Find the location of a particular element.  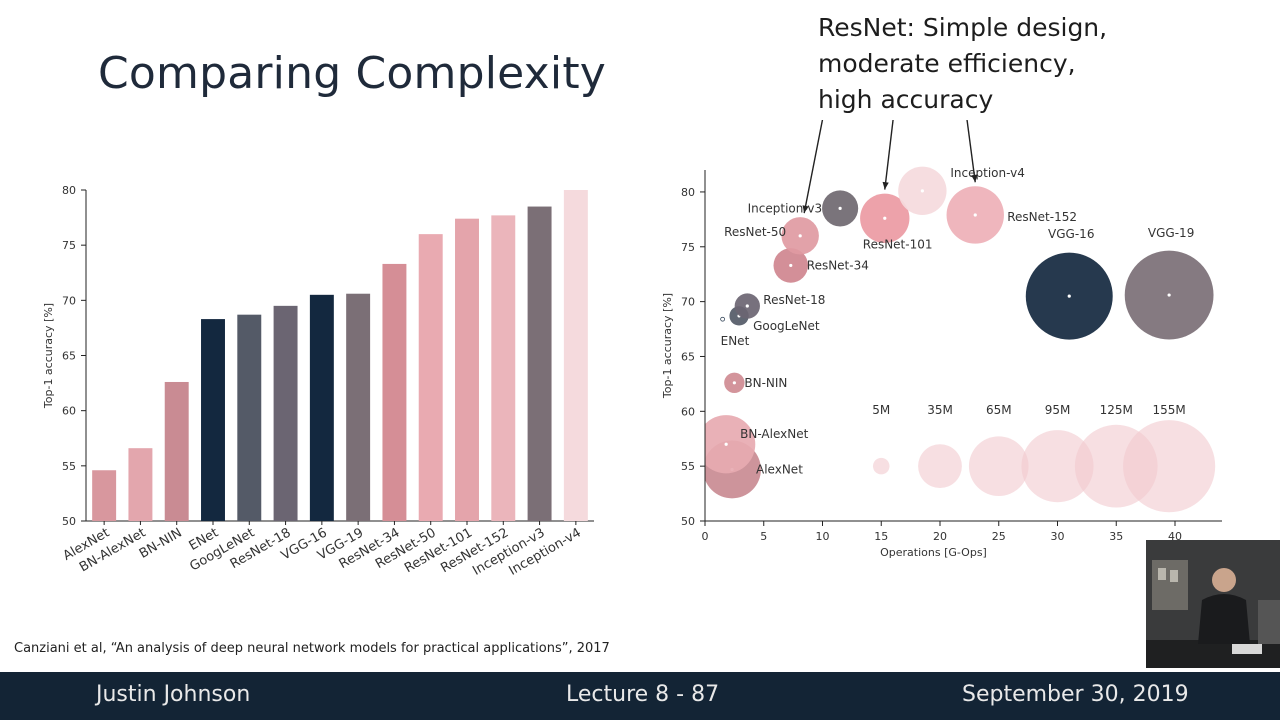

bar-y-tick-label: 80 is located at coordinates (69, 190).